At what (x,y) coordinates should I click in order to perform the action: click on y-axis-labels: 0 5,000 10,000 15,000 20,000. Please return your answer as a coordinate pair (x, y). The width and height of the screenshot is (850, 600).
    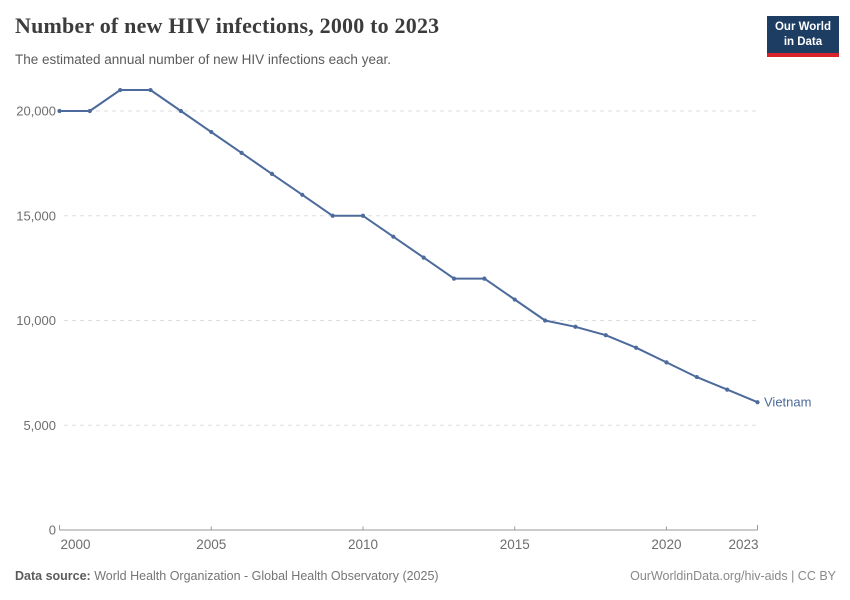
    Looking at the image, I should click on (36, 321).